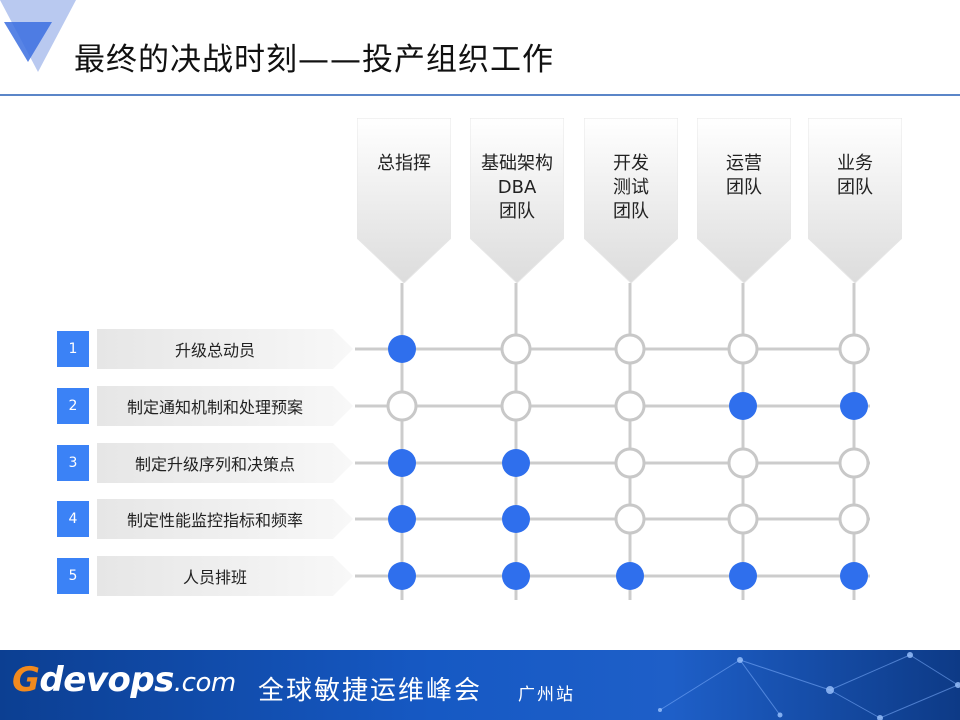 This screenshot has width=960, height=720. What do you see at coordinates (214, 464) in the screenshot?
I see `task-label: 制定升级序列和决策点` at bounding box center [214, 464].